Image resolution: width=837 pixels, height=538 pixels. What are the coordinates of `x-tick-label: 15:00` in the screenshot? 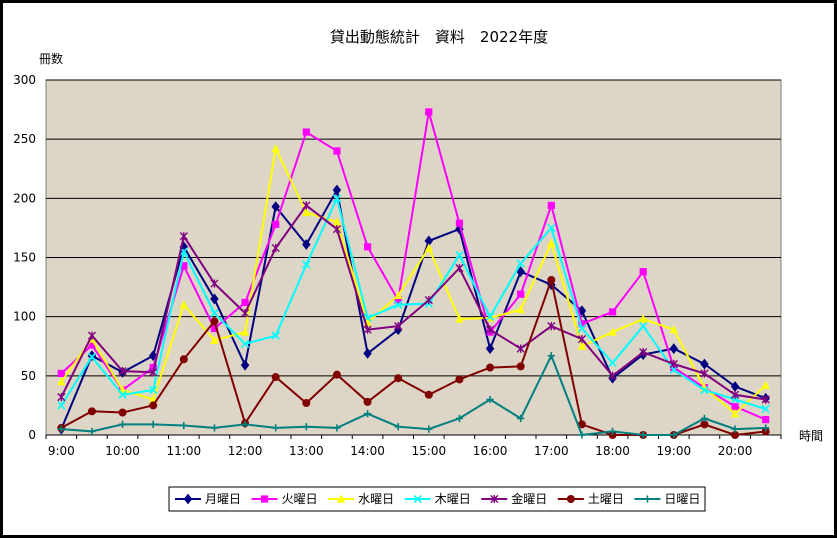 It's located at (429, 451).